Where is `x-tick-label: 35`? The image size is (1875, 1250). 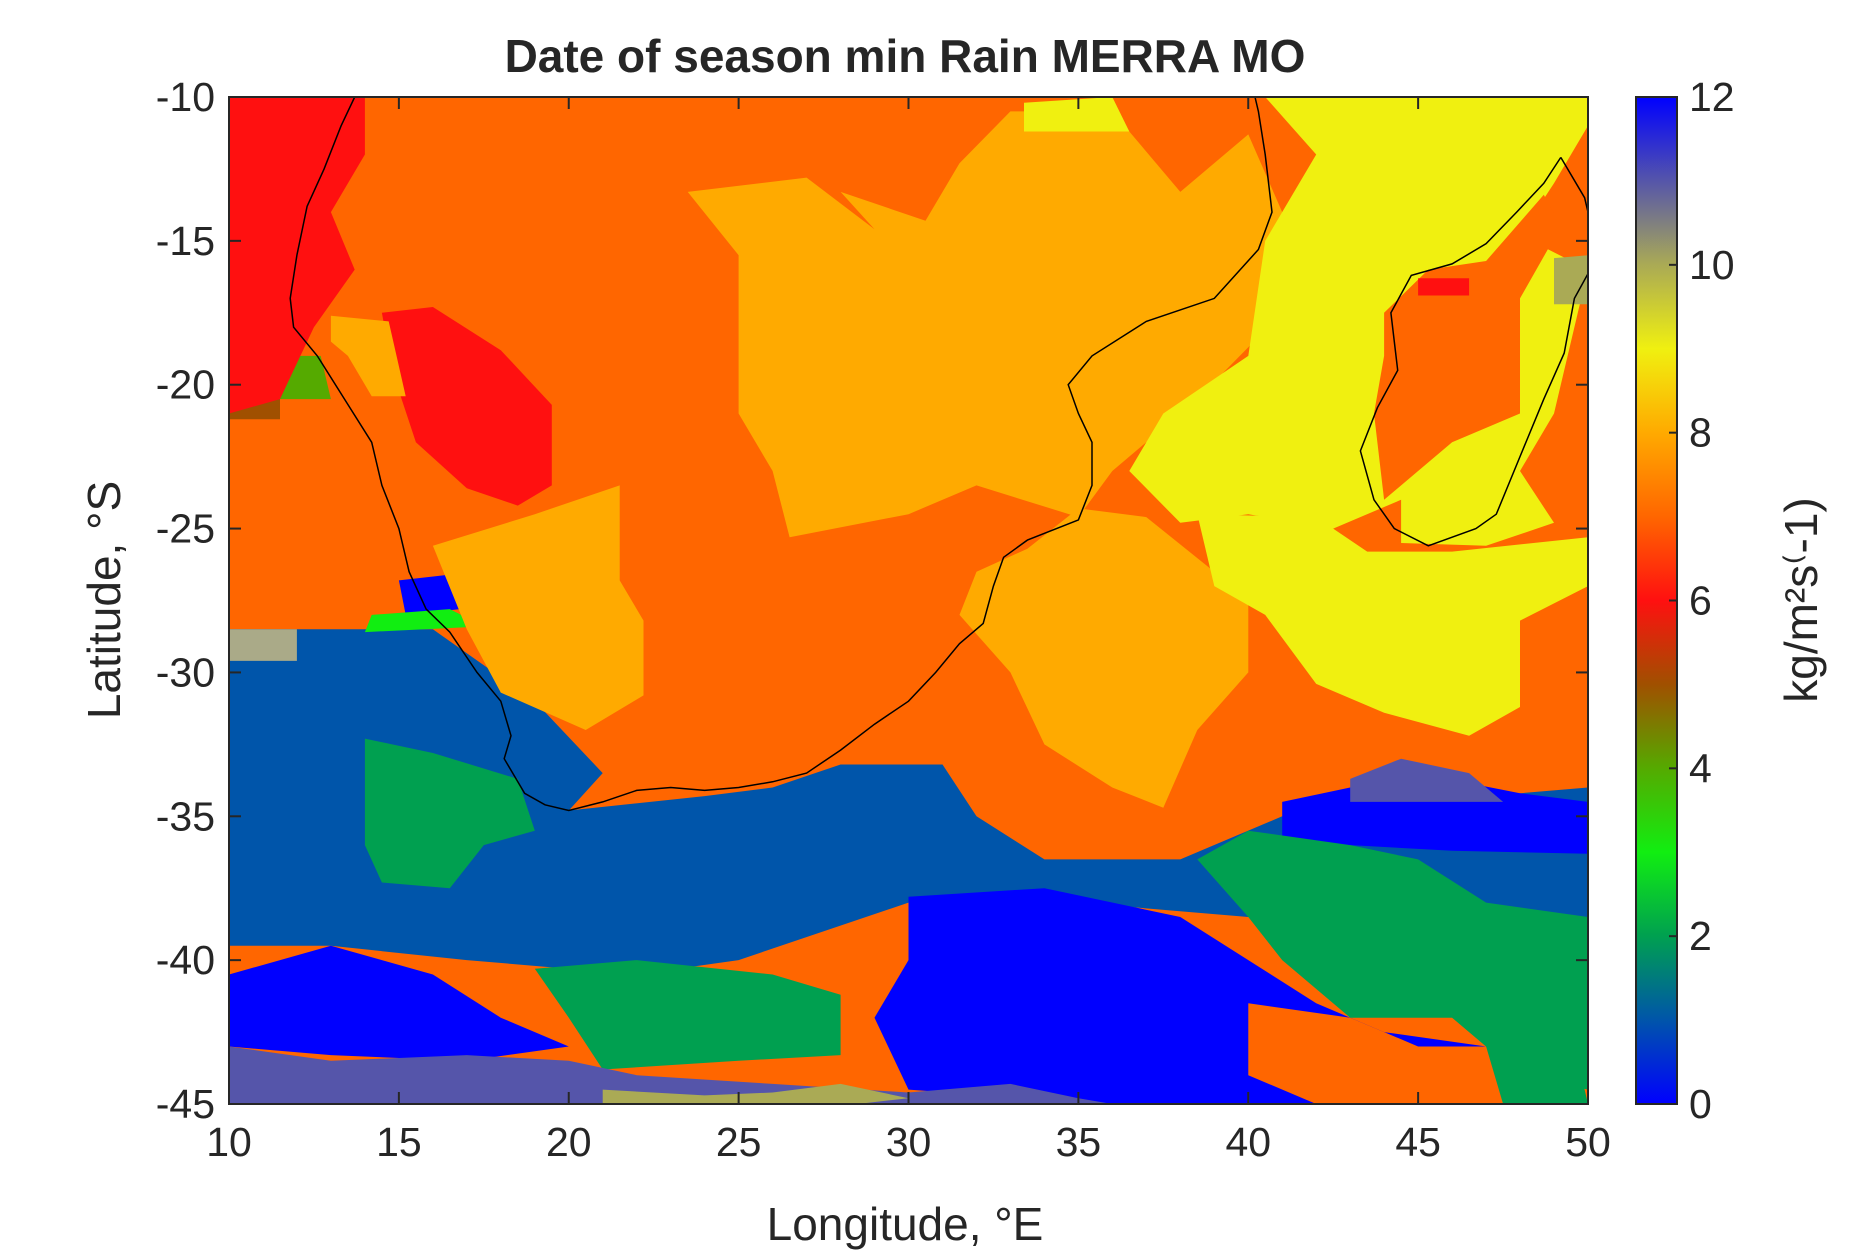 x-tick-label: 35 is located at coordinates (1079, 1142).